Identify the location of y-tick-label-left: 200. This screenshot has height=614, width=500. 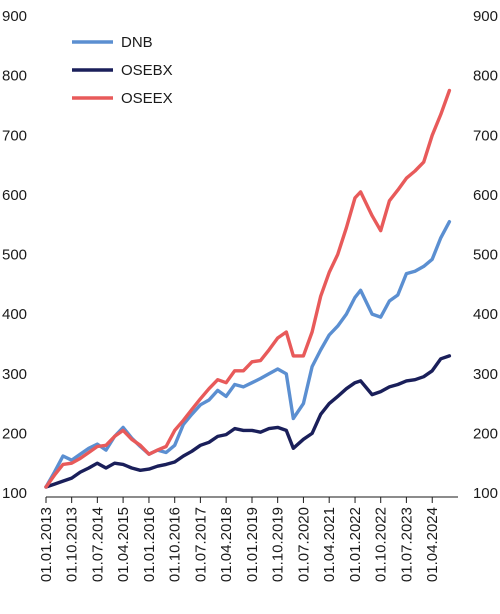
(14, 433).